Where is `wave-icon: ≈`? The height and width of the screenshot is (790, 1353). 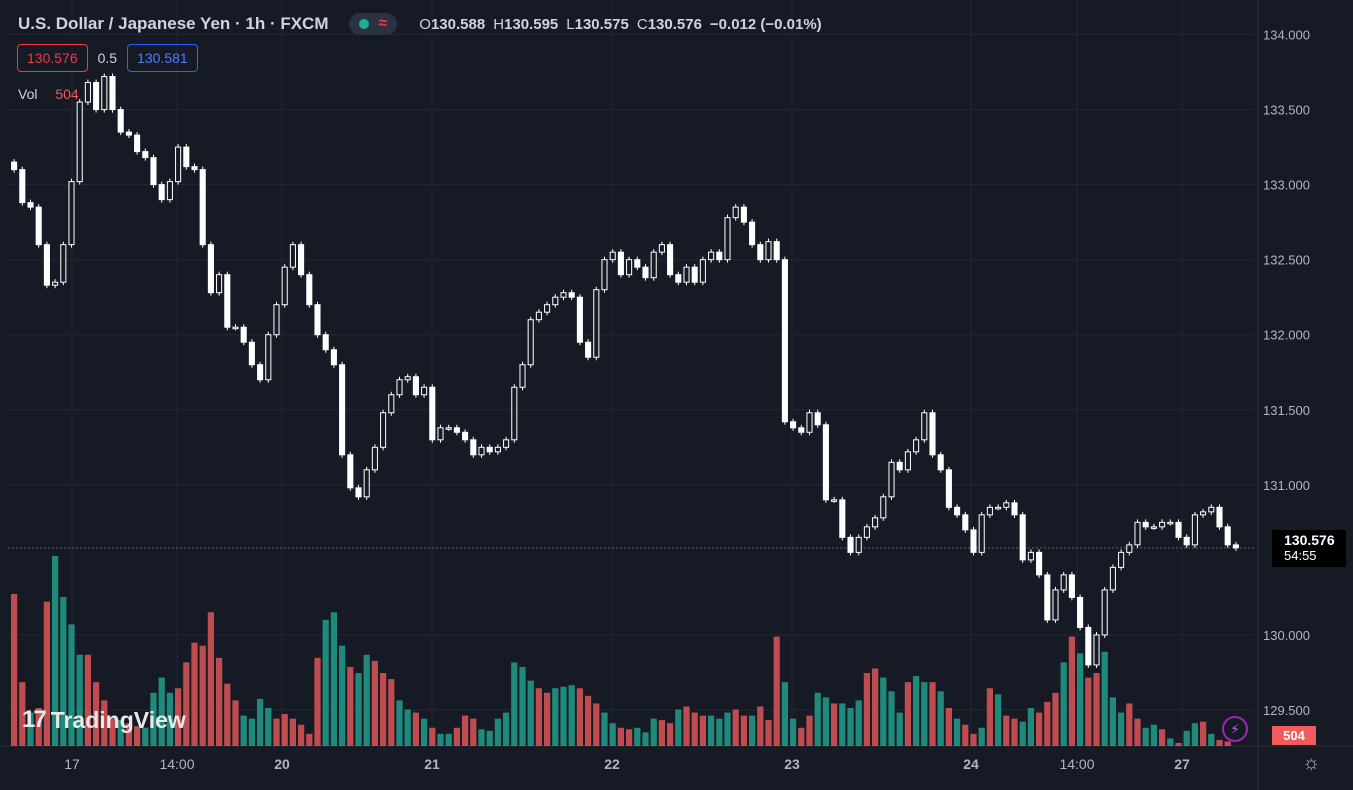 wave-icon: ≈ is located at coordinates (383, 23).